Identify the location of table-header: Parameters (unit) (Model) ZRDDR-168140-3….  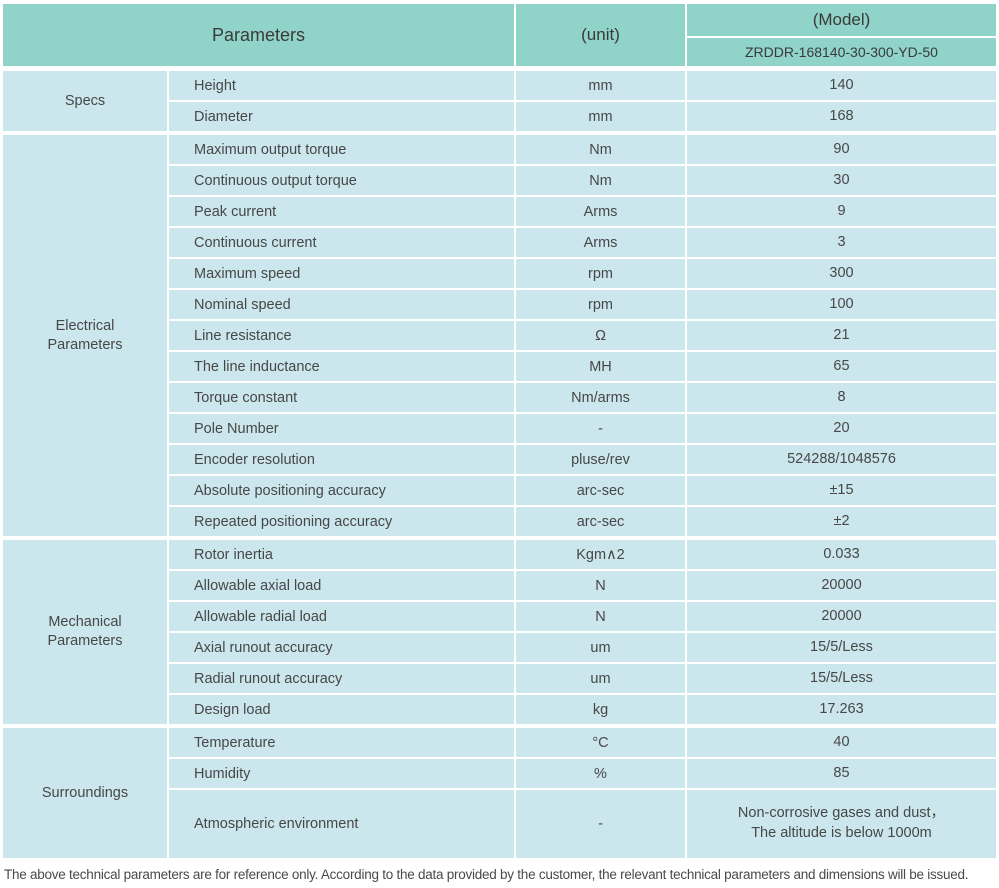
(499, 35).